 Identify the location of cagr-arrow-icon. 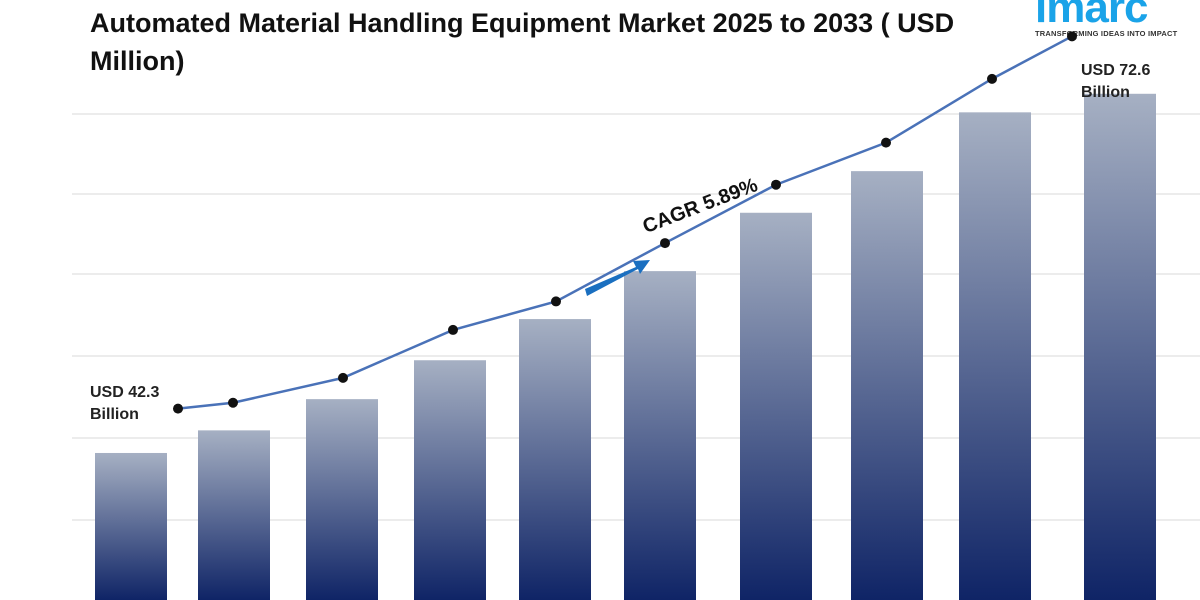
(617, 278).